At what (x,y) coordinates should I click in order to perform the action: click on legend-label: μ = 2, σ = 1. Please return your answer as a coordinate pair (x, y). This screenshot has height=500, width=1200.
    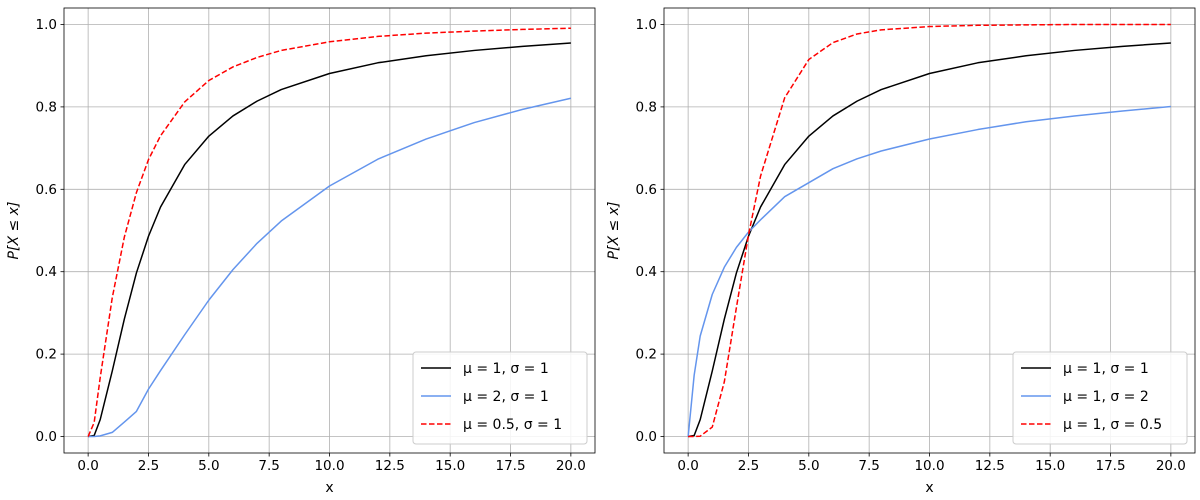
    Looking at the image, I should click on (506, 397).